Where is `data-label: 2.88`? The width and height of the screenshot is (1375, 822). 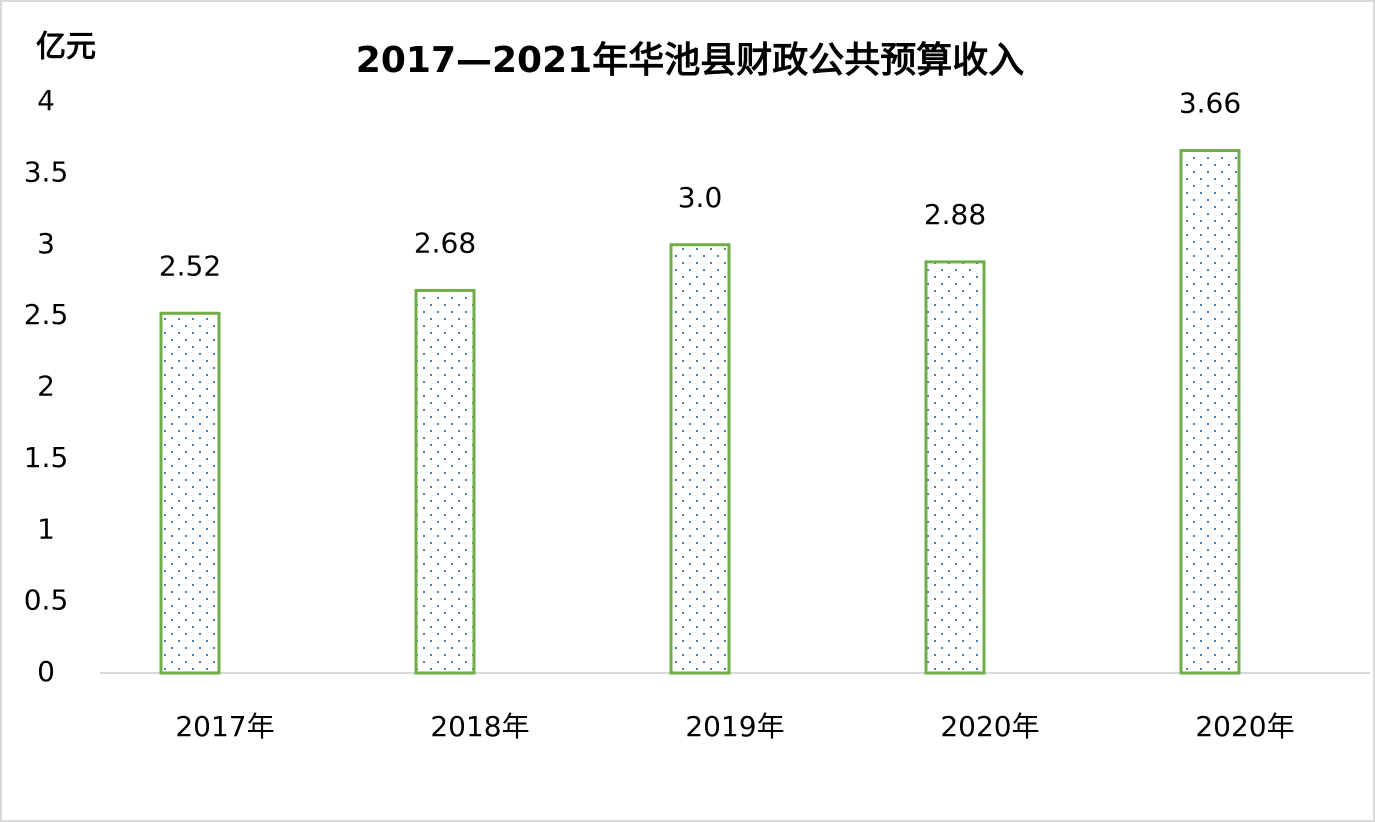
data-label: 2.88 is located at coordinates (955, 214).